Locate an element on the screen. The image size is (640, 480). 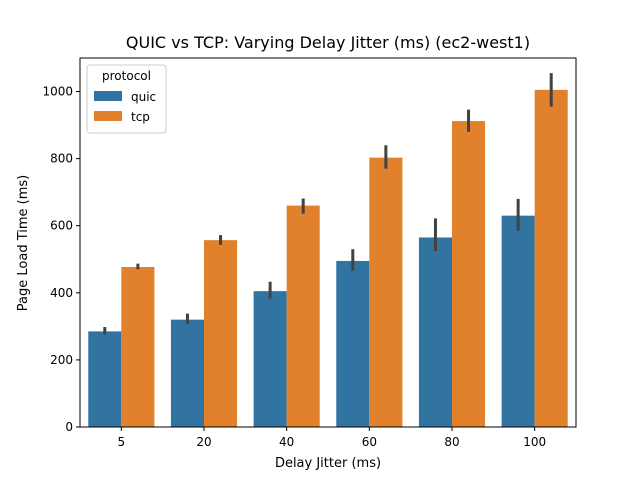
x-tick-label-5: 5 is located at coordinates (122, 442).